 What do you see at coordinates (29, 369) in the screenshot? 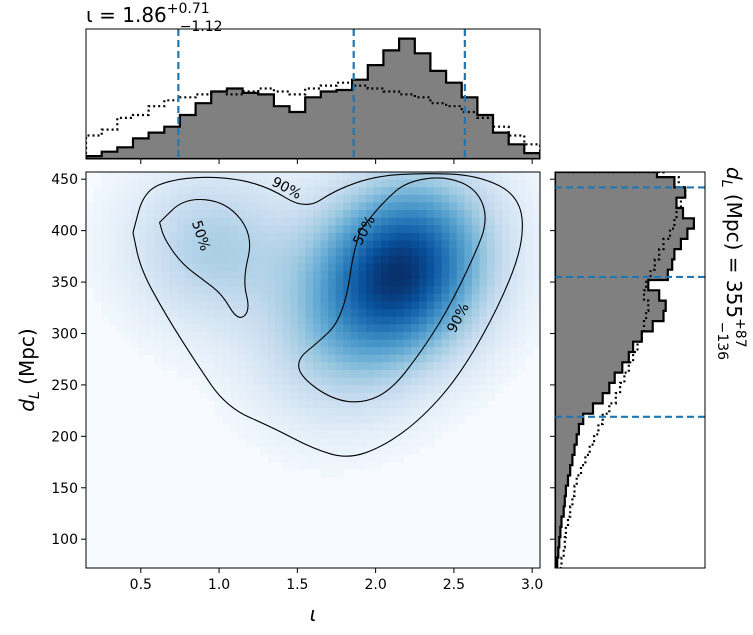
I see `main-ylabel: dL (Mpc)` at bounding box center [29, 369].